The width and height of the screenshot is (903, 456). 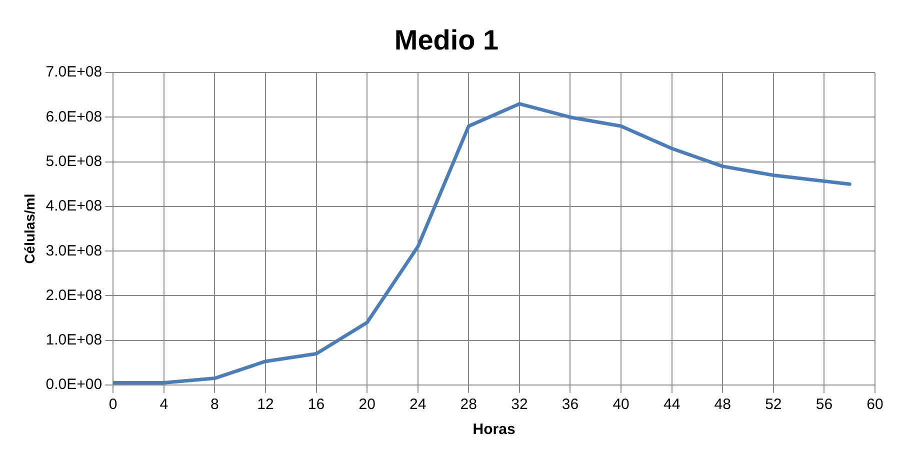 I want to click on x-tick-label: 4, so click(x=164, y=405).